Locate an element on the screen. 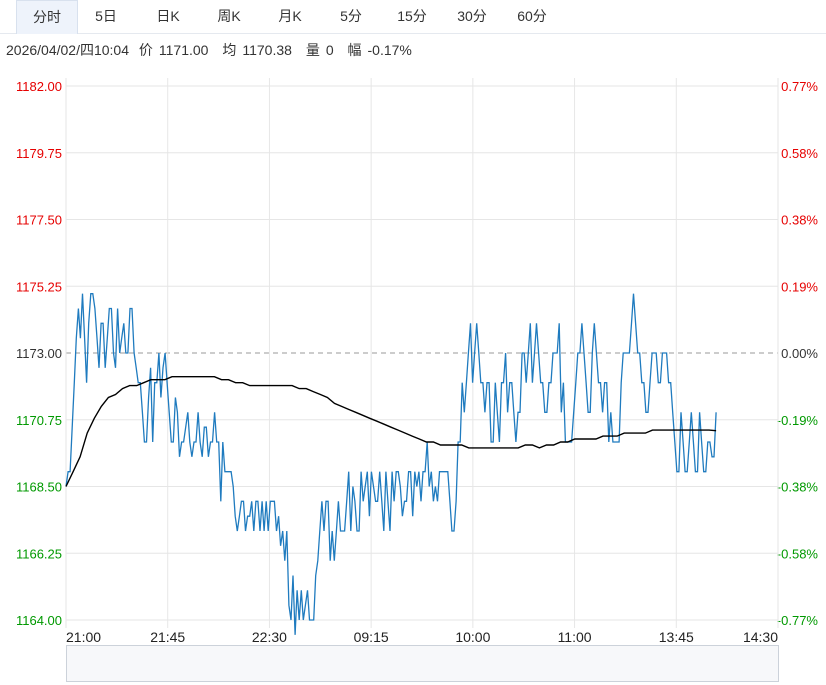 This screenshot has height=685, width=826. price-value: 1171.00 is located at coordinates (183, 50).